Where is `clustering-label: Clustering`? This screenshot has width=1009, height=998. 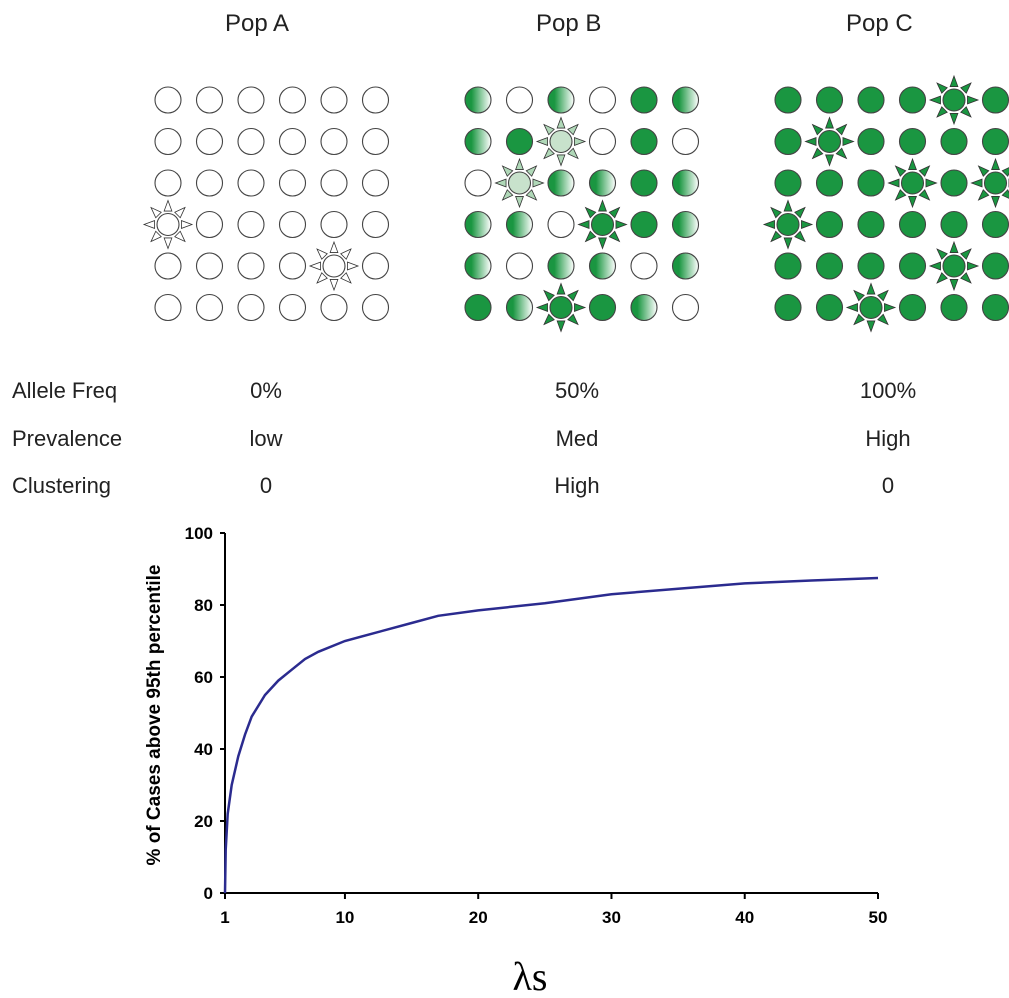 clustering-label: Clustering is located at coordinates (62, 485).